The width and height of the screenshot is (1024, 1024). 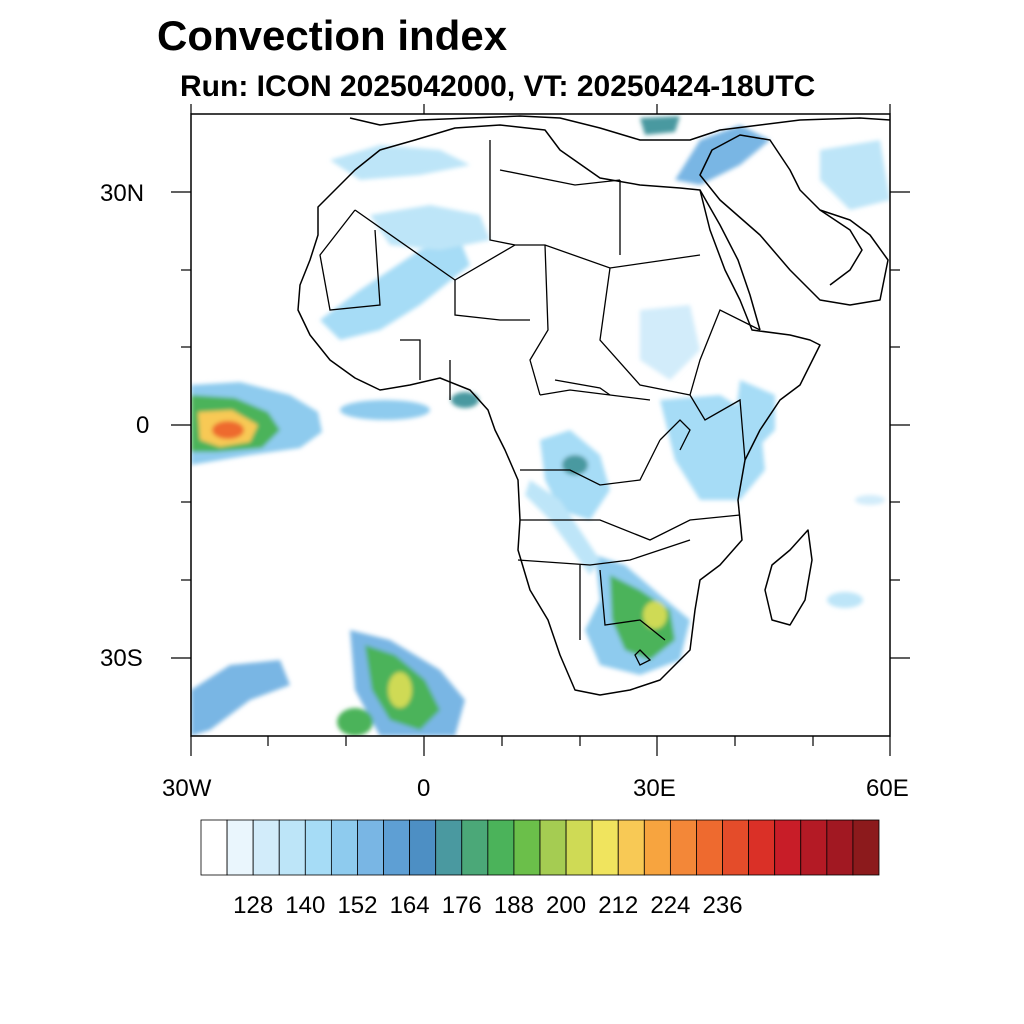 What do you see at coordinates (788, 577) in the screenshot?
I see `madagascar-coastline` at bounding box center [788, 577].